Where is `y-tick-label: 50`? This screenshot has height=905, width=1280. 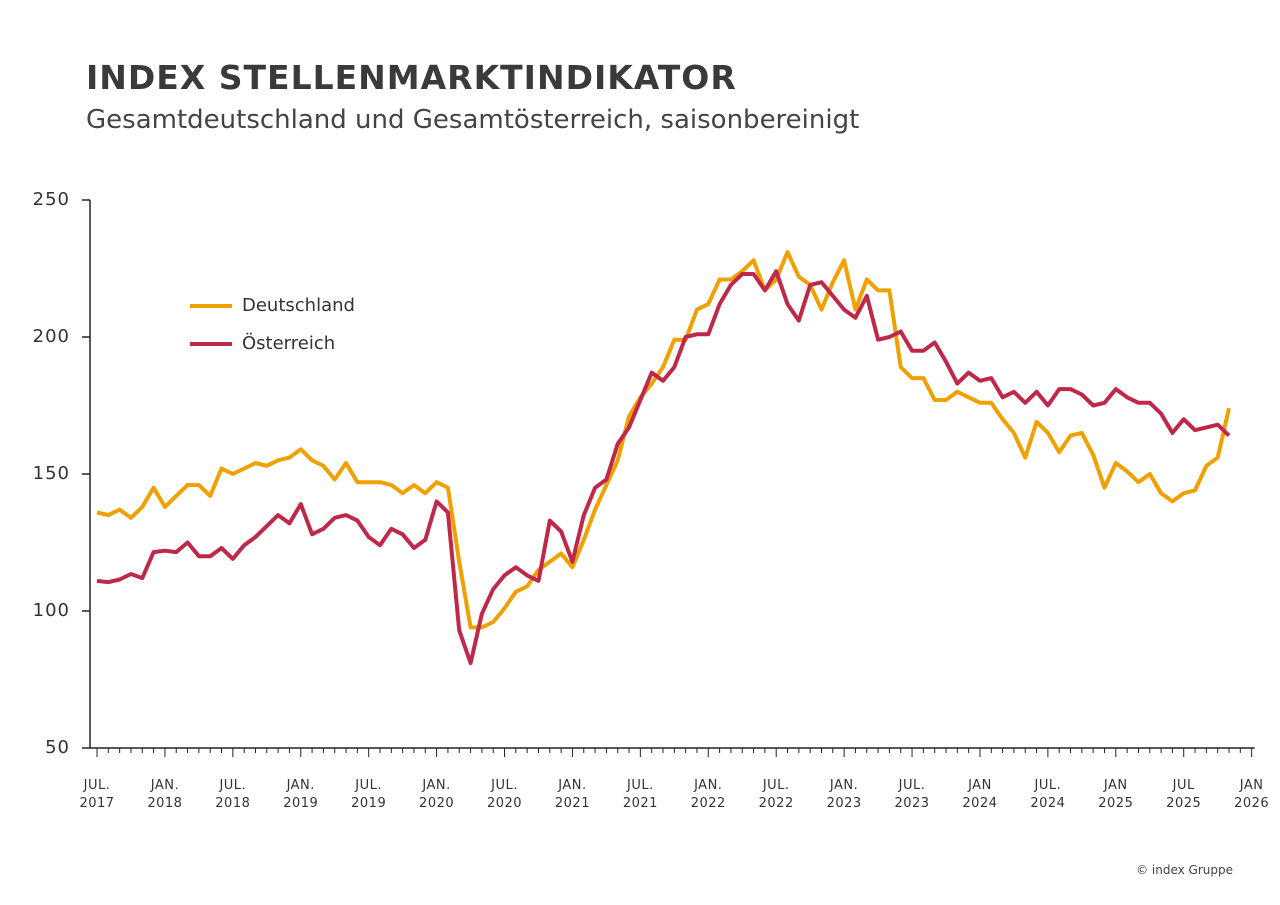 y-tick-label: 50 is located at coordinates (57, 747).